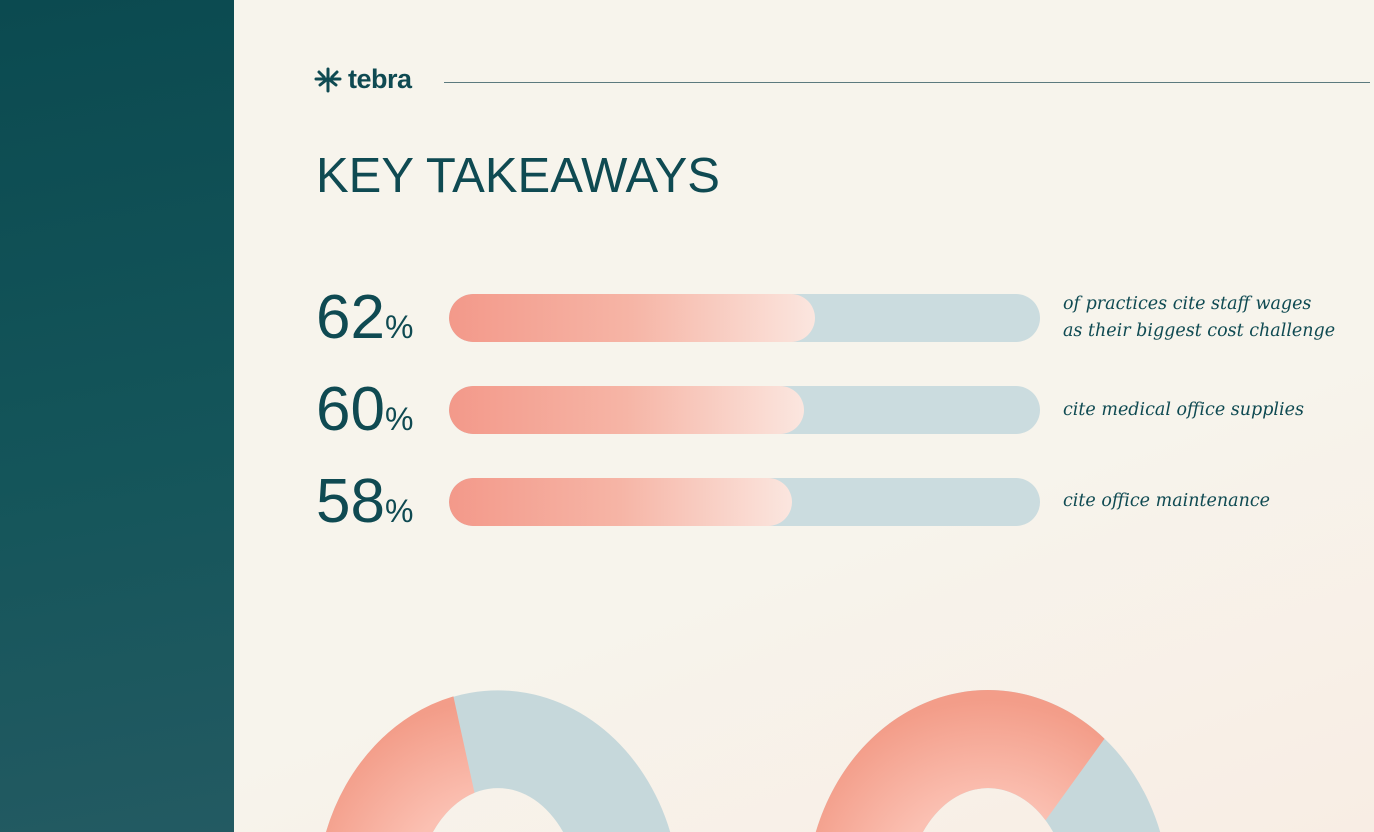  What do you see at coordinates (365, 409) in the screenshot?
I see `stat-value: 60%` at bounding box center [365, 409].